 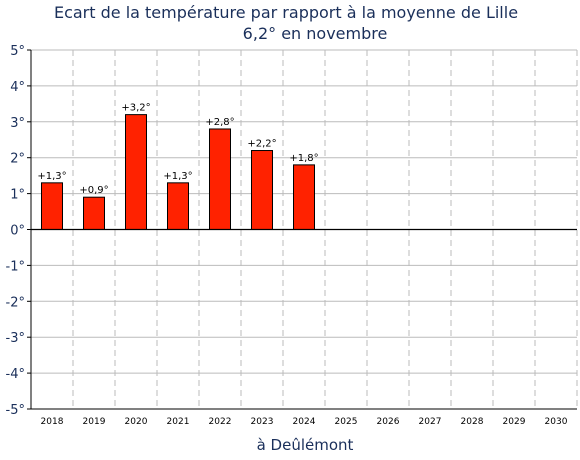 What do you see at coordinates (178, 422) in the screenshot?
I see `x-tick-label: 2021` at bounding box center [178, 422].